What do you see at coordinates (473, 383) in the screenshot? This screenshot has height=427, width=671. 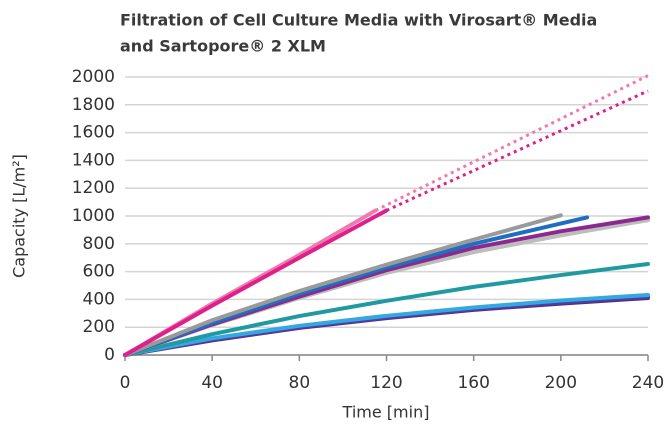 I see `x-tick-label: 160` at bounding box center [473, 383].